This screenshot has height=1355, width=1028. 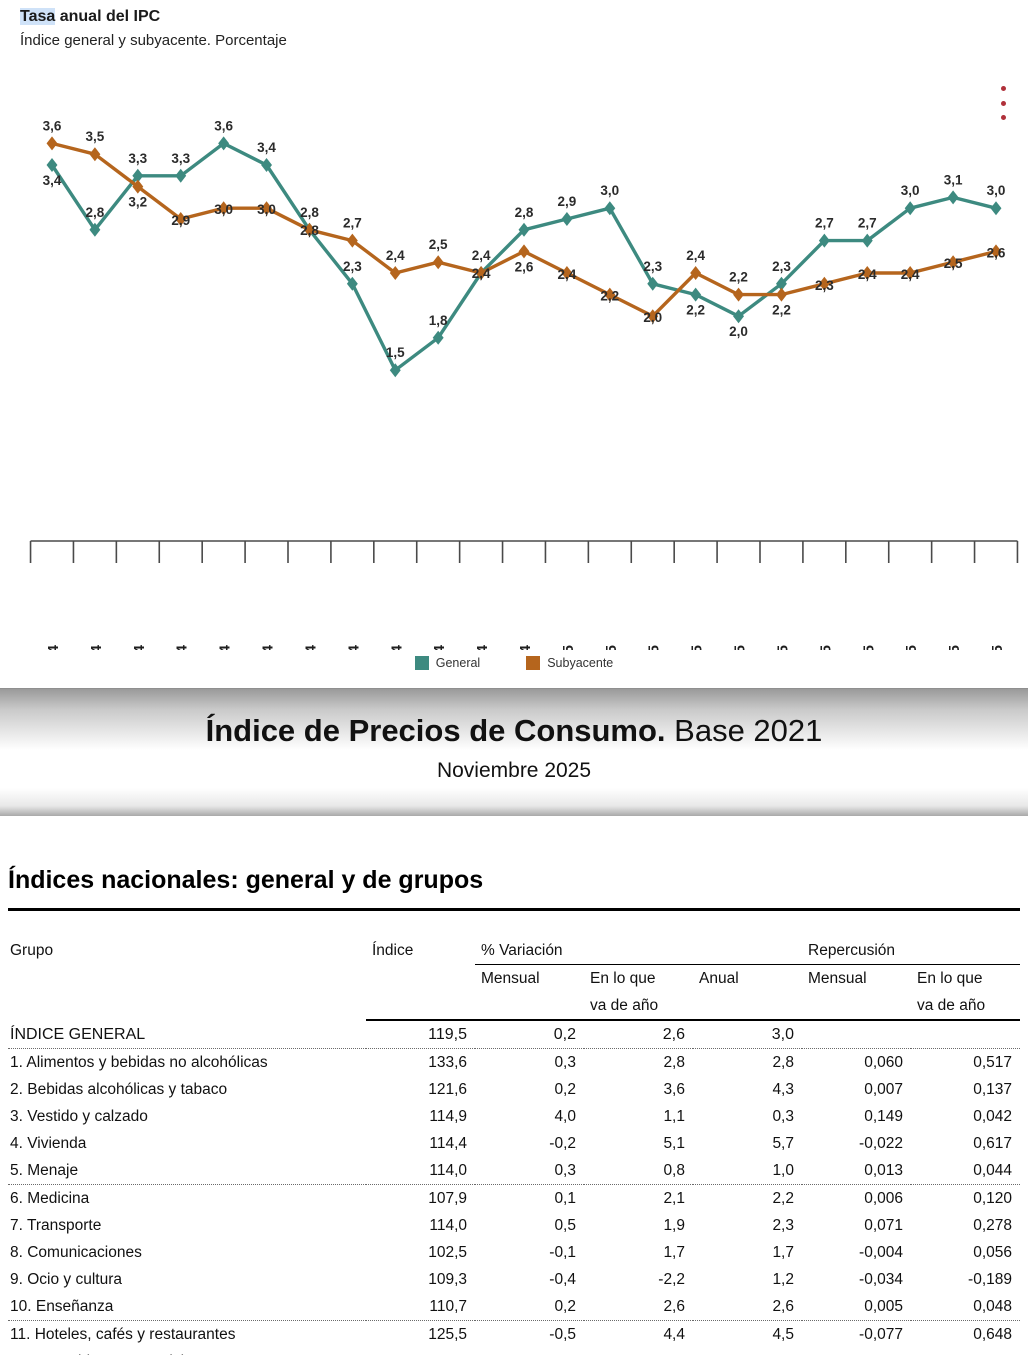 What do you see at coordinates (565, 1225) in the screenshot?
I see `cell-var-mensual: 0,5` at bounding box center [565, 1225].